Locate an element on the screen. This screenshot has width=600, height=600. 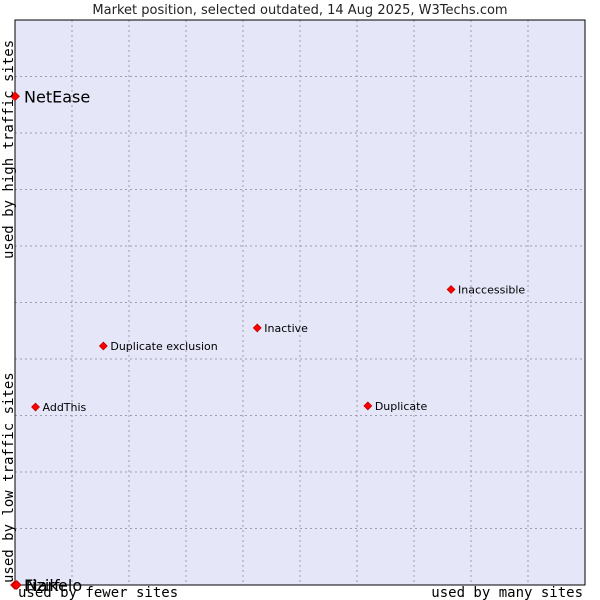
point-label-addthis: AddThis is located at coordinates (65, 407).